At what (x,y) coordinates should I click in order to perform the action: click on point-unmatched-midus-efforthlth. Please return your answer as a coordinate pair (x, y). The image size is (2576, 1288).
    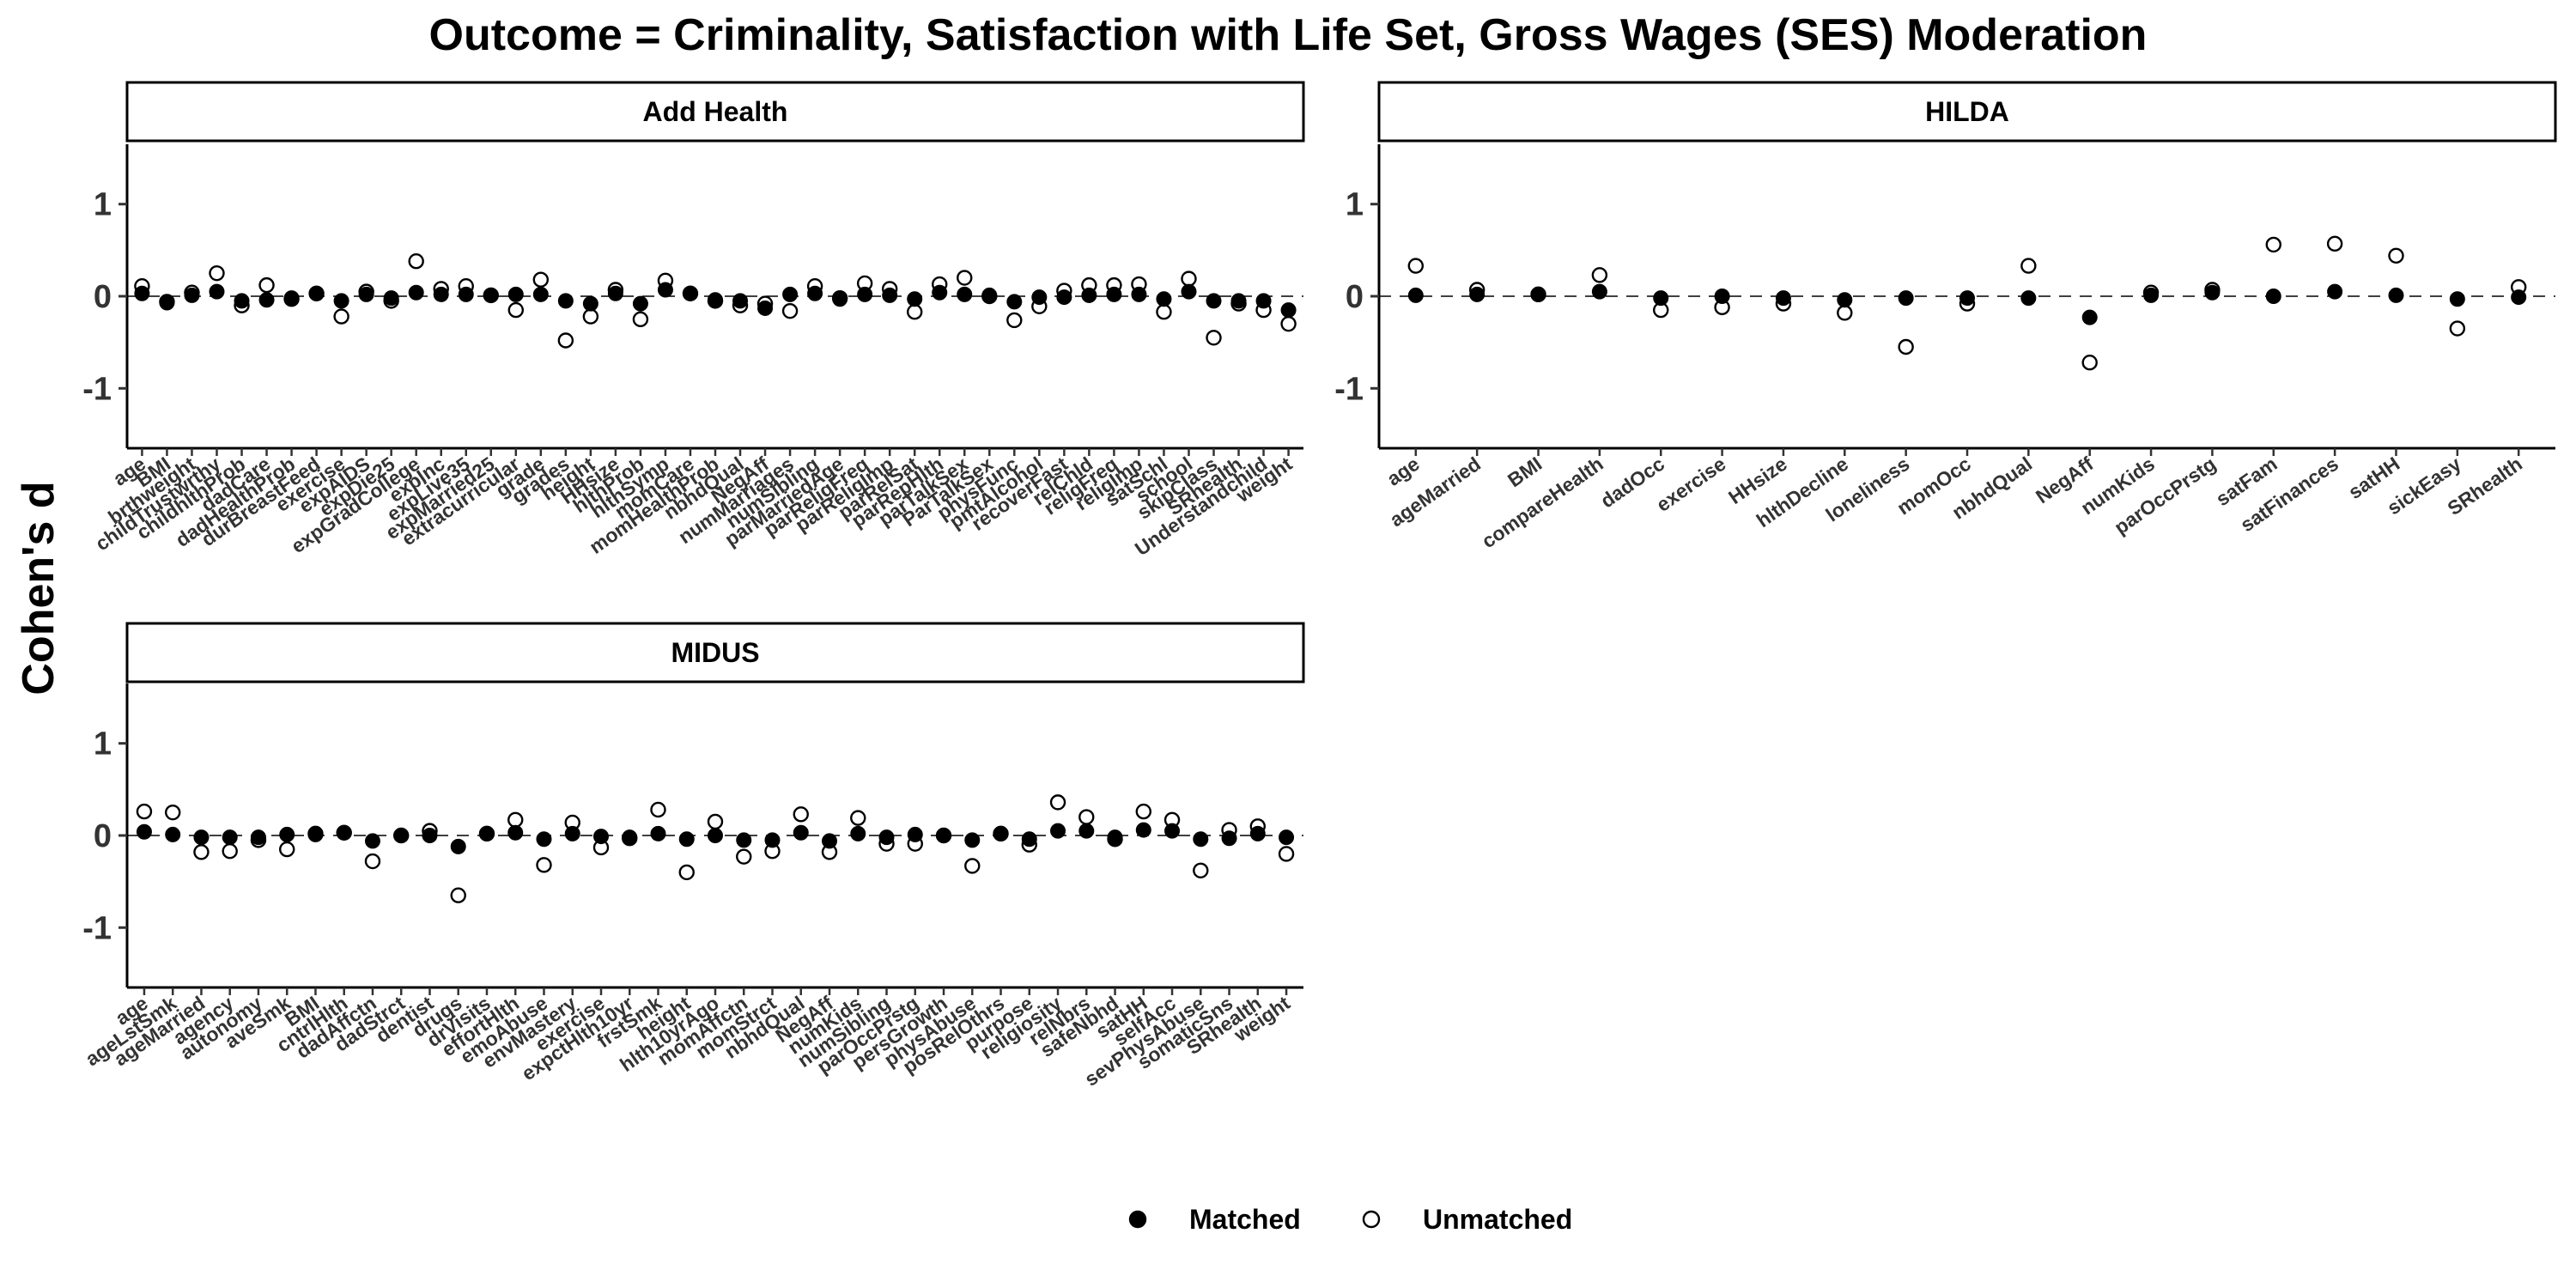
    Looking at the image, I should click on (515, 819).